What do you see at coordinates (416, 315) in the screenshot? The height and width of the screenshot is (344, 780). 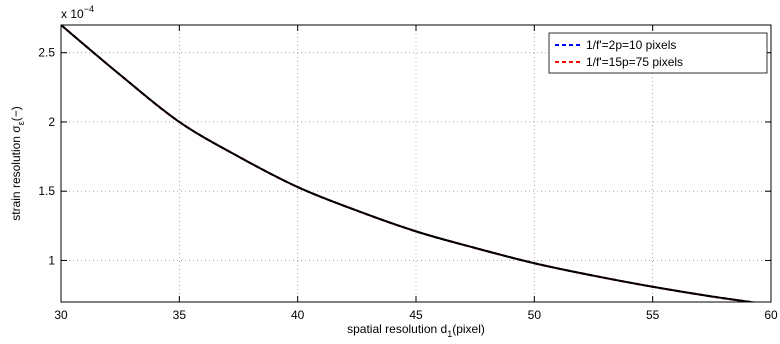 I see `x-tick-label: 45` at bounding box center [416, 315].